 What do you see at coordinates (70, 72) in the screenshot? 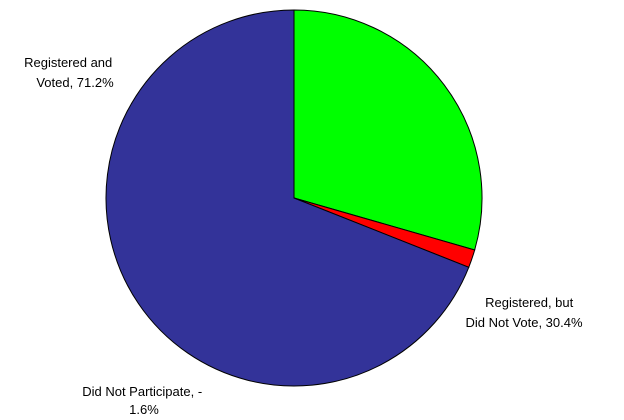
I see `slice-label-registered-voted: Registered and Voted, 71.2%` at bounding box center [70, 72].